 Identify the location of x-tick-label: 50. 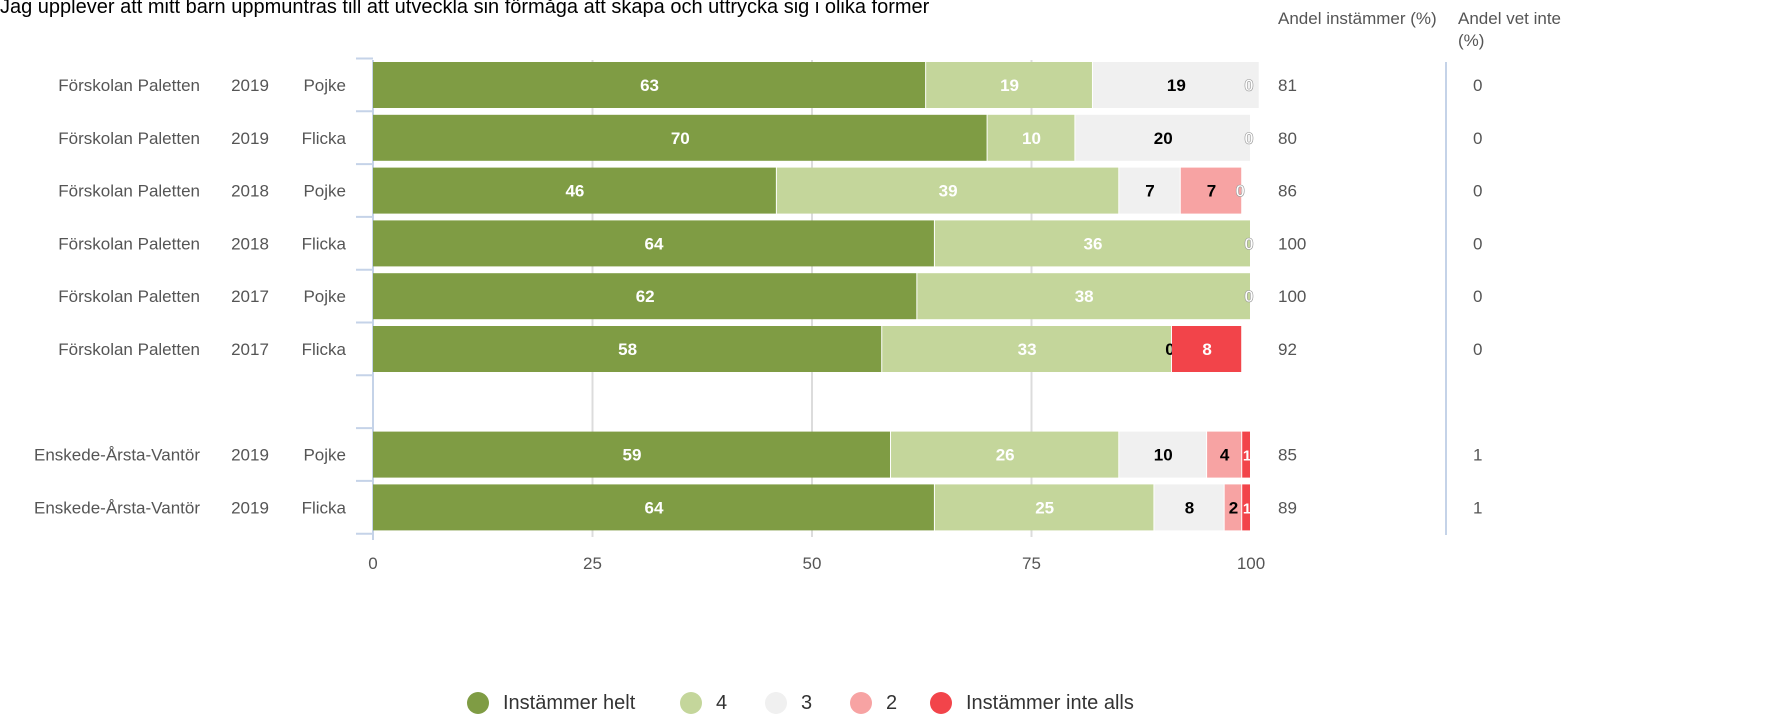
(812, 563).